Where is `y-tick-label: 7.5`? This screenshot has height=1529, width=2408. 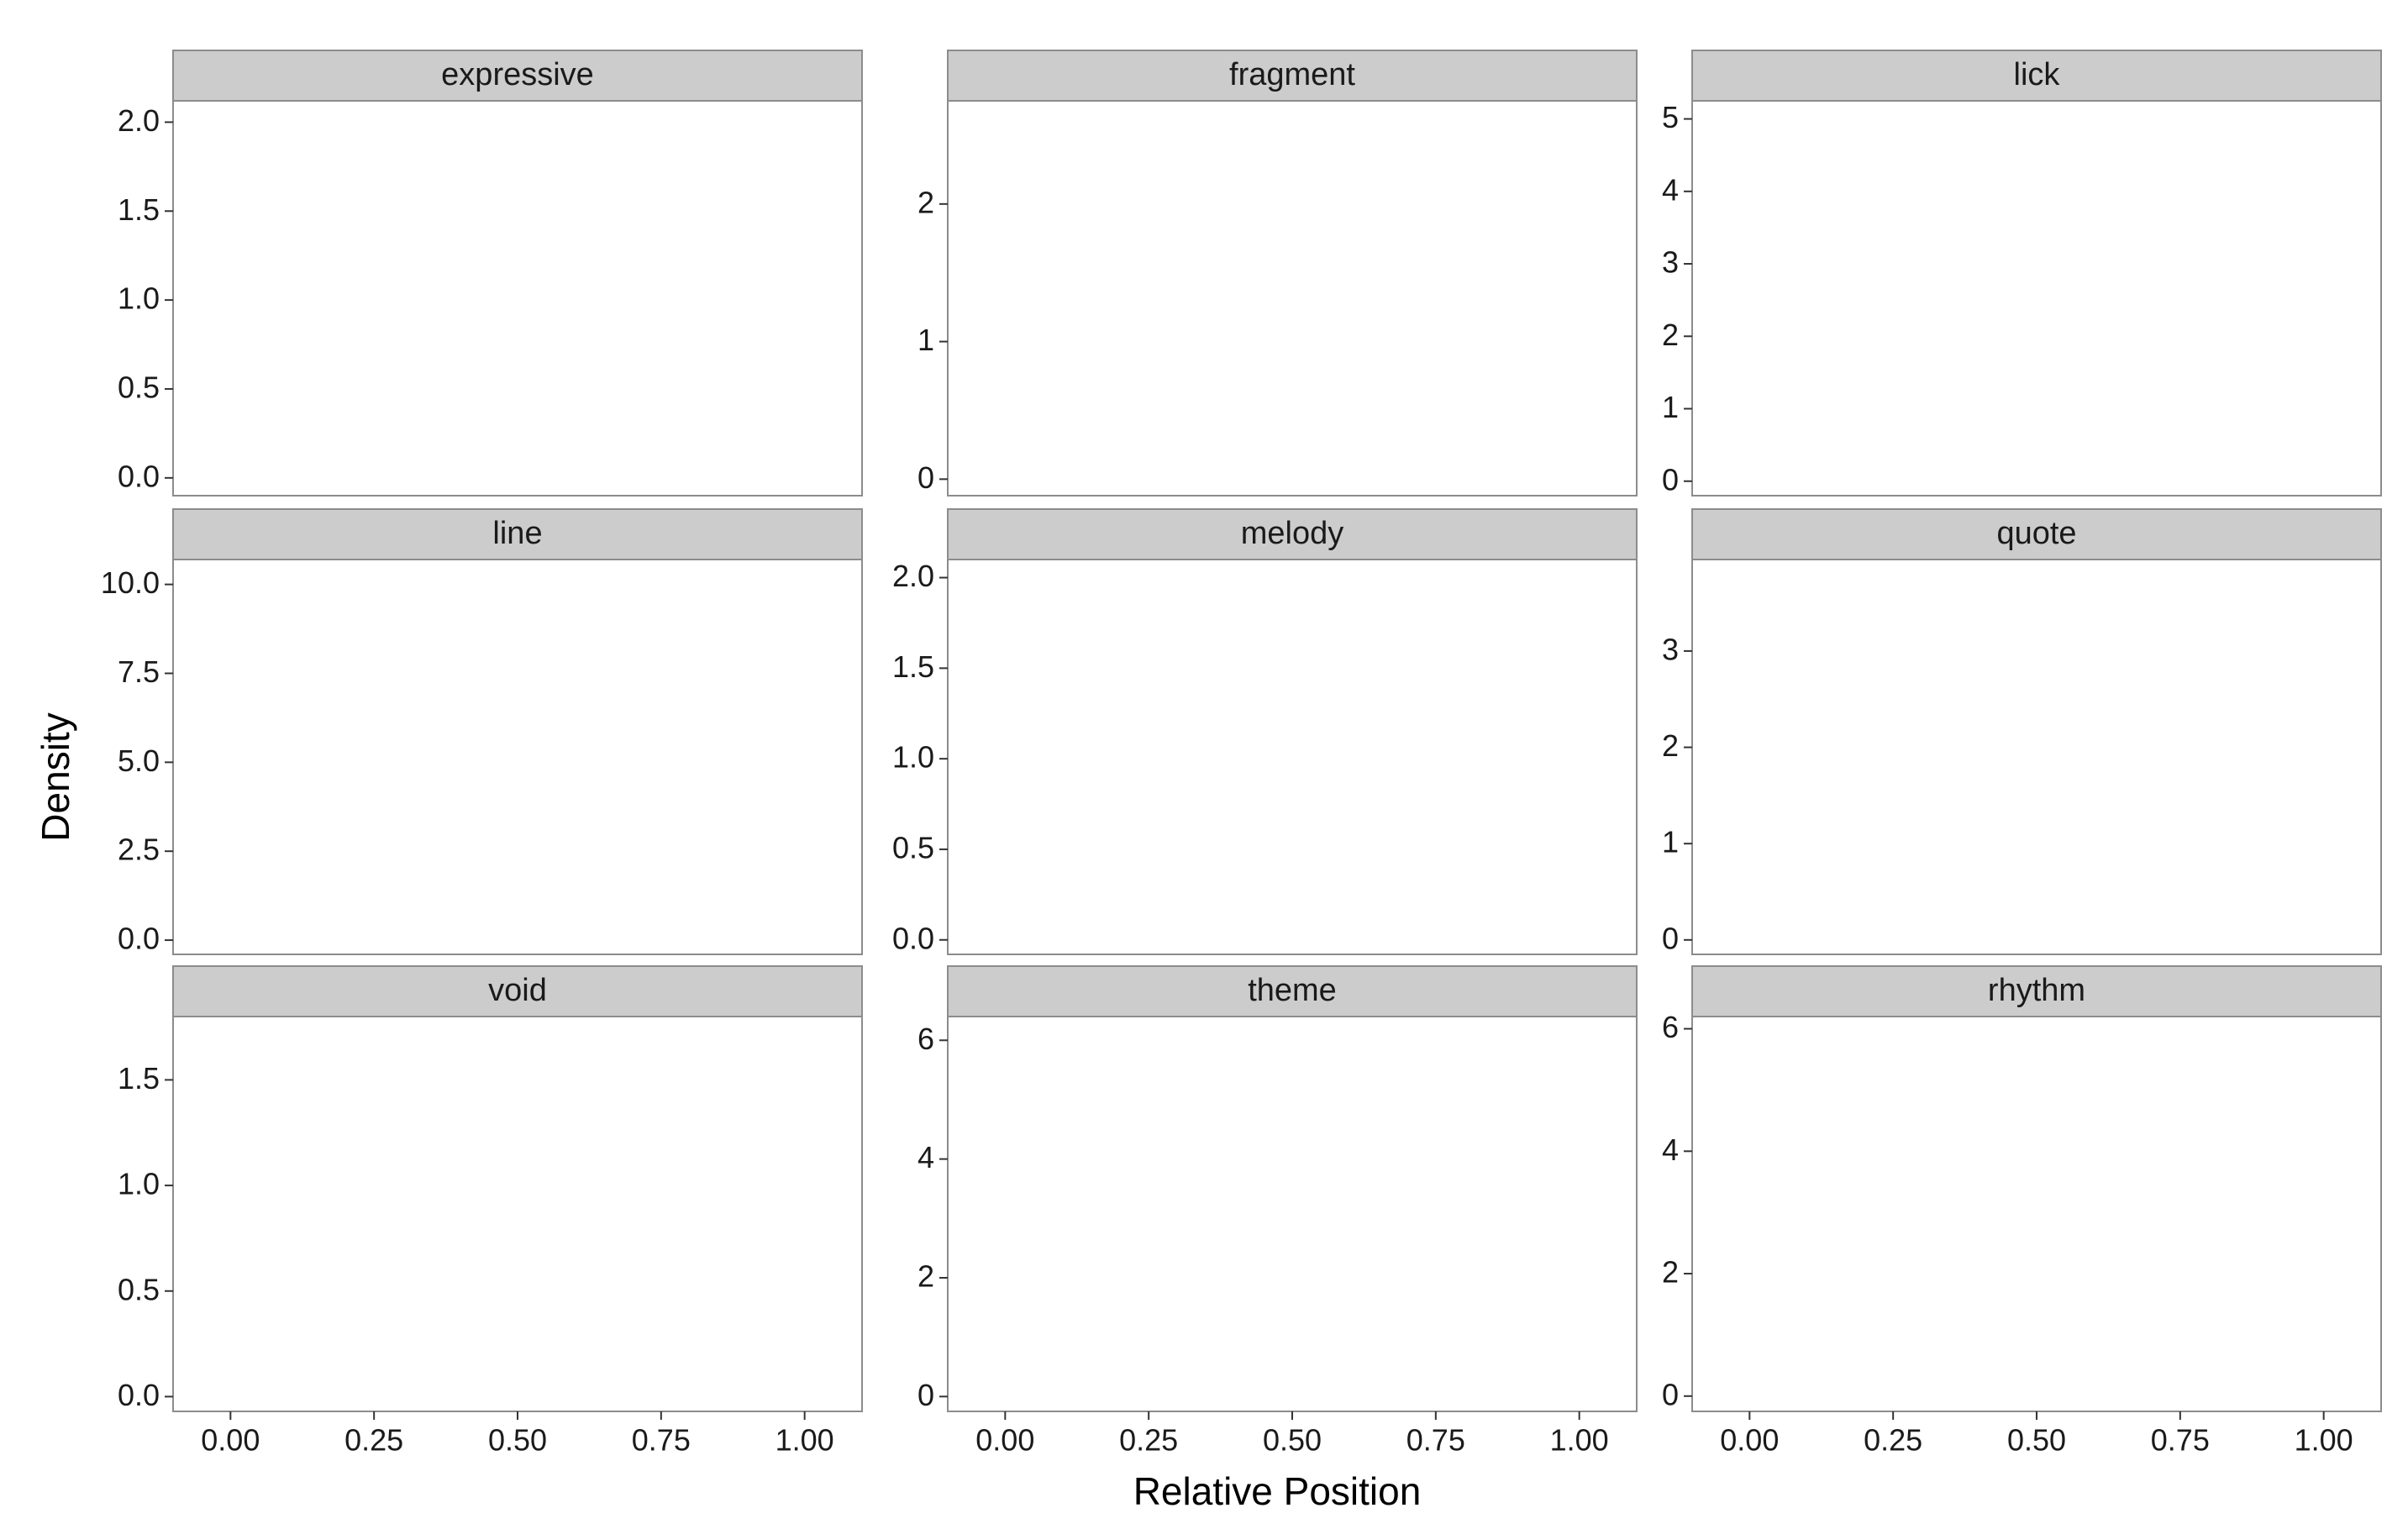 y-tick-label: 7.5 is located at coordinates (139, 671).